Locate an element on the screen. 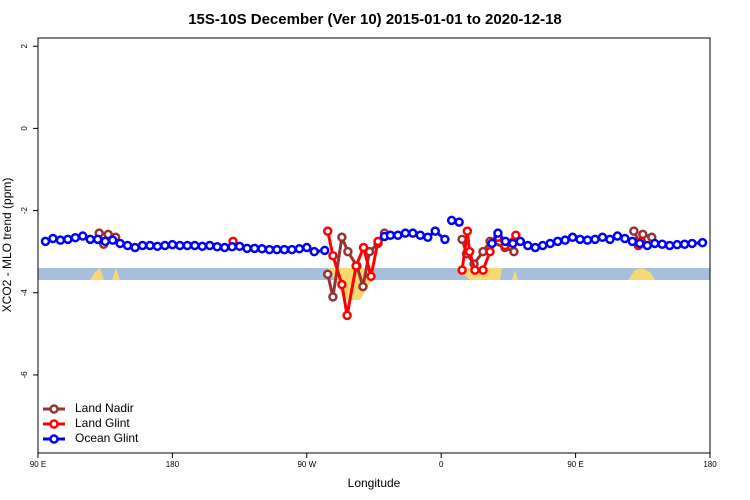 The height and width of the screenshot is (500, 750). y-tick-label: -6 is located at coordinates (24, 375).